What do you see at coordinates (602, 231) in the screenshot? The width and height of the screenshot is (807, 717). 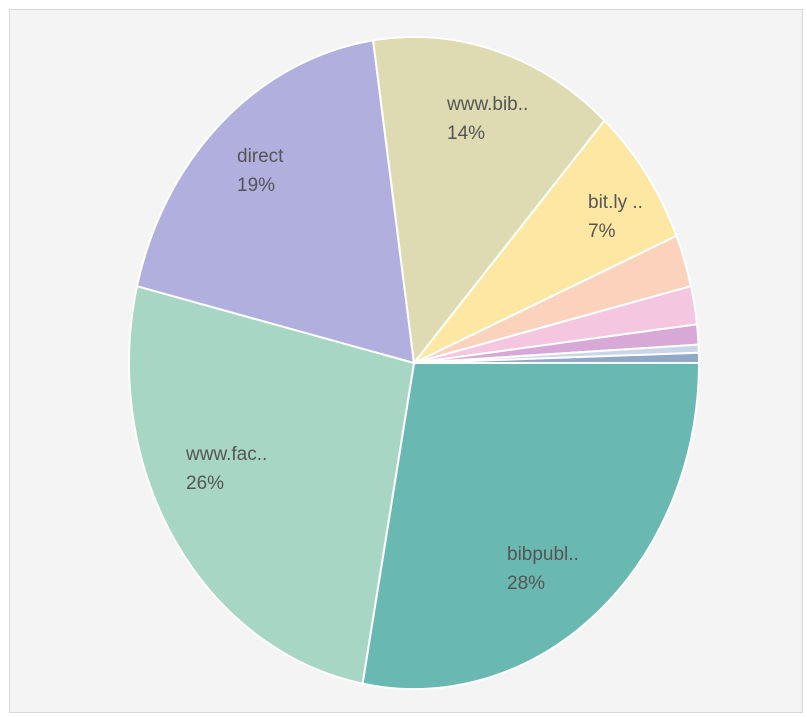 I see `slice-percent-5: 7%` at bounding box center [602, 231].